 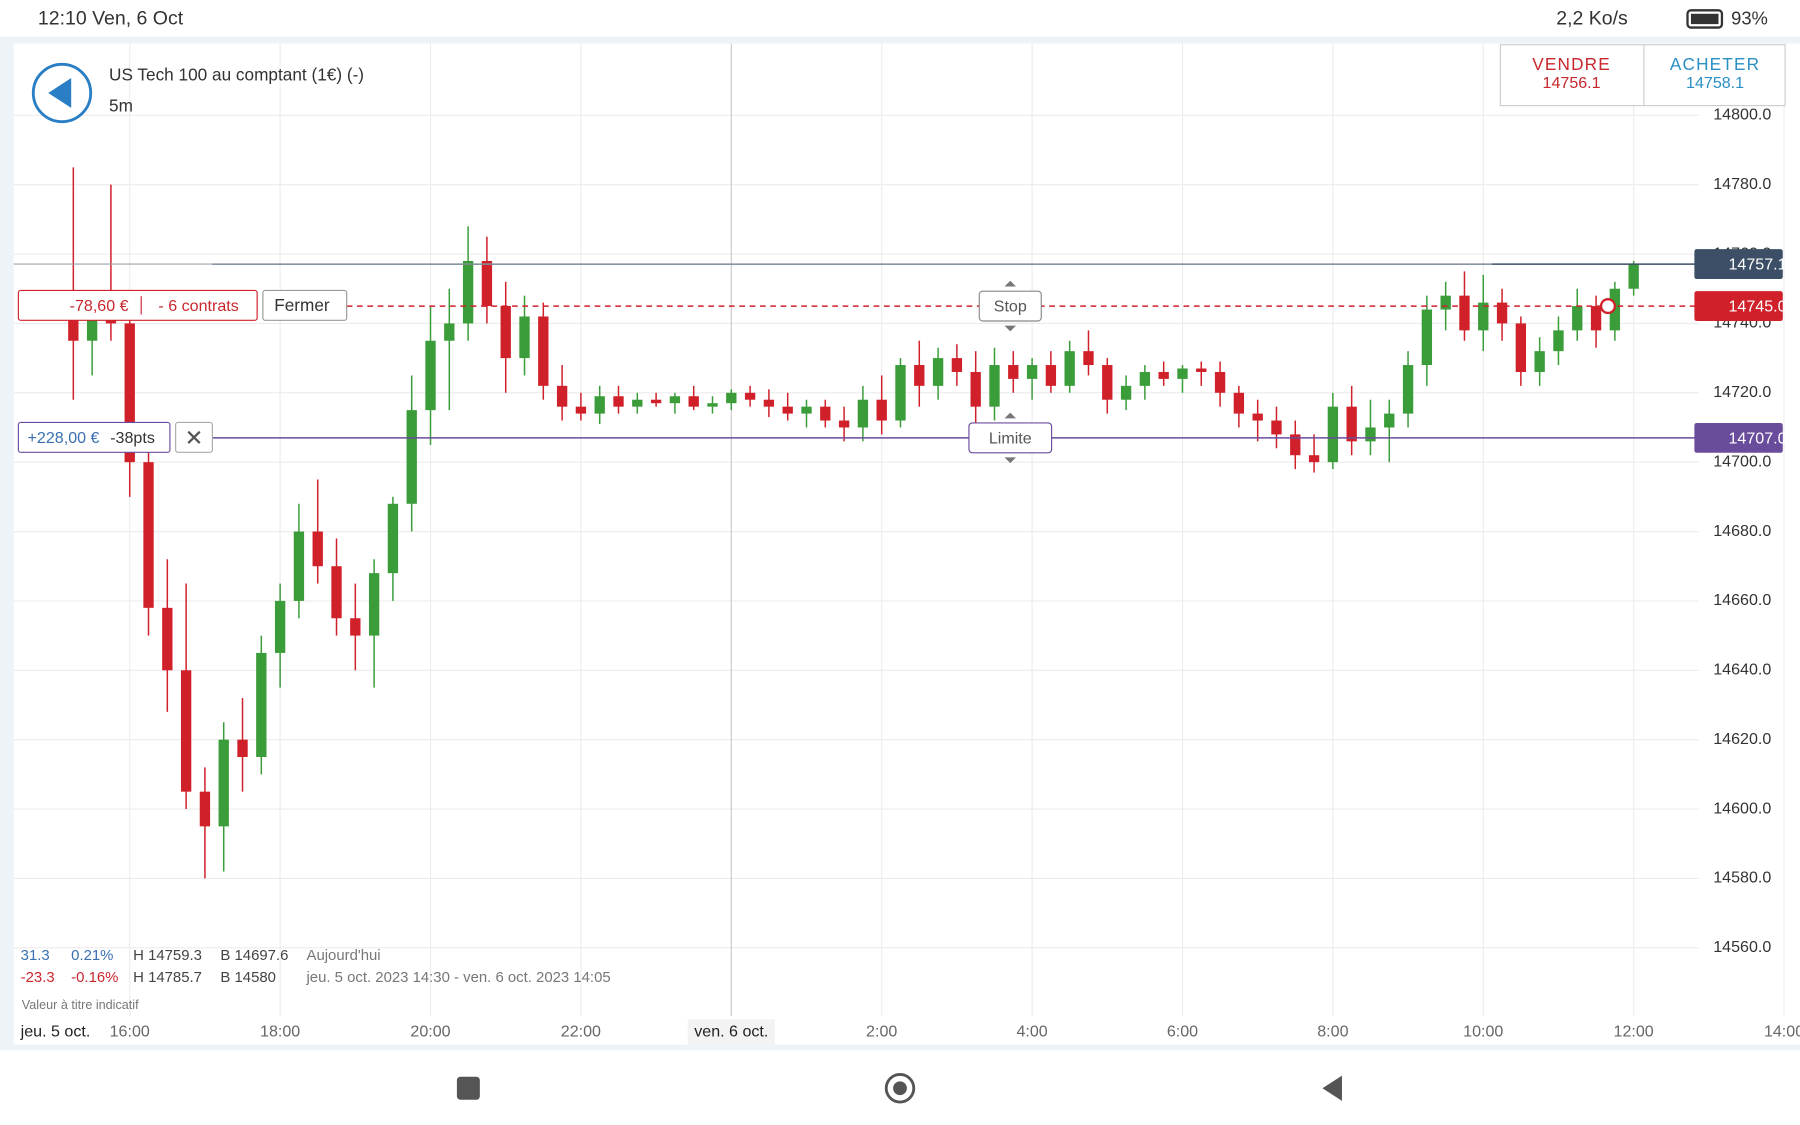 I want to click on sell-label: VENDRE, so click(x=1571, y=64).